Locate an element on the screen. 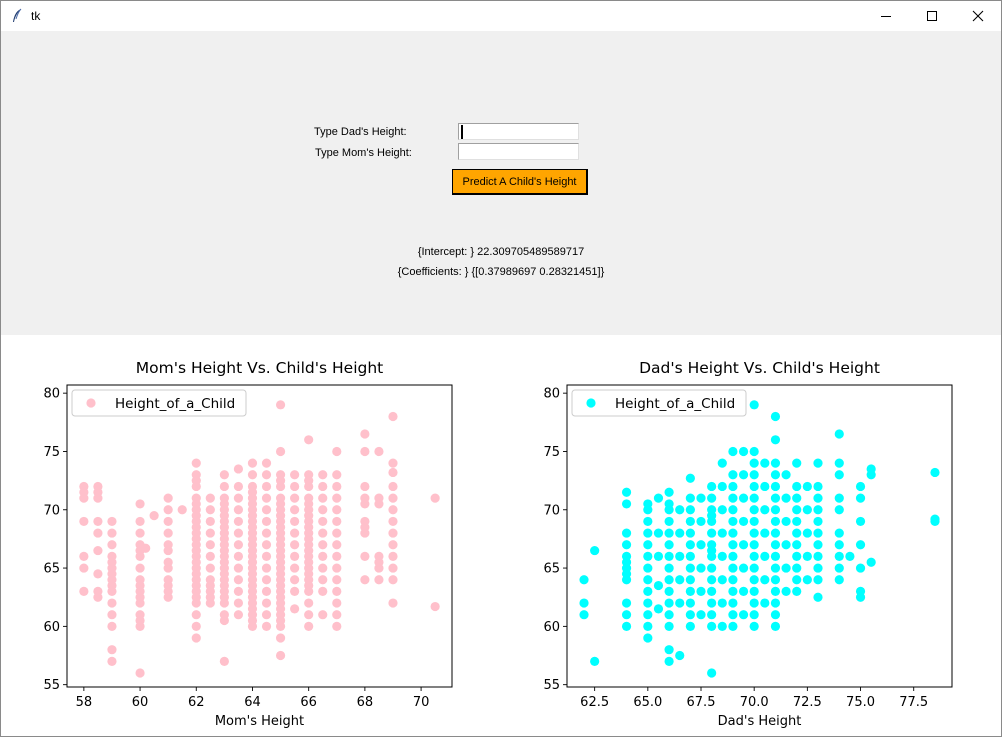 The height and width of the screenshot is (737, 1002). title-bar: tk is located at coordinates (501, 16).